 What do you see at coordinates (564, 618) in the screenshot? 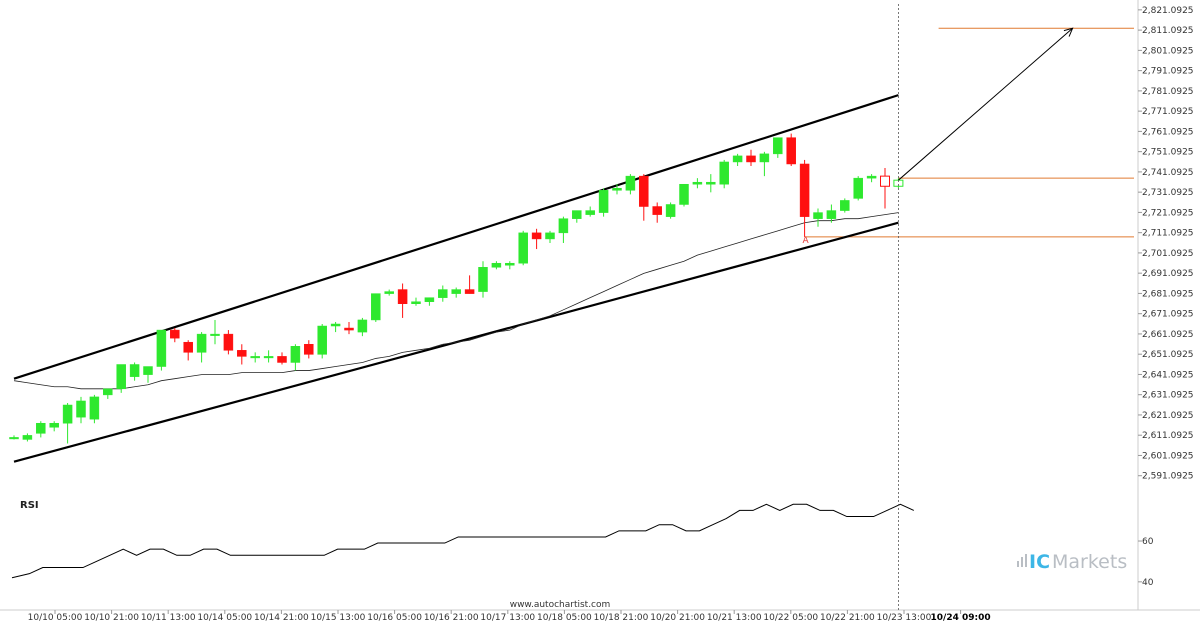
I see `time-tick-label: 10/18 05:00` at bounding box center [564, 618].